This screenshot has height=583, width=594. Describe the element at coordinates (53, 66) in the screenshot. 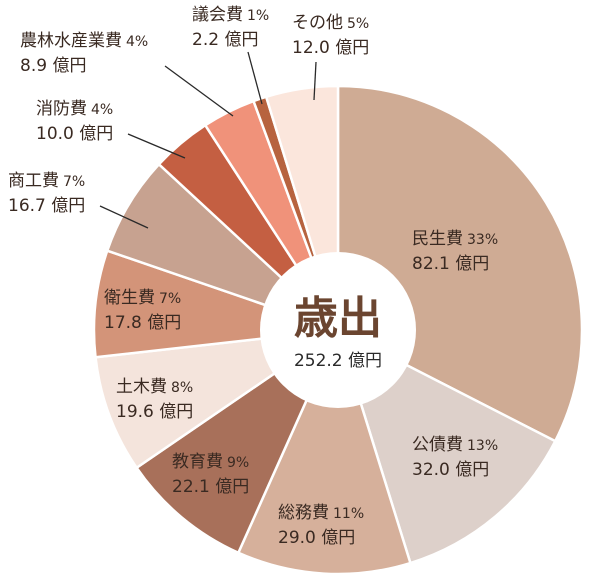

I see `slice-value-label: 8.9 億円` at that location.